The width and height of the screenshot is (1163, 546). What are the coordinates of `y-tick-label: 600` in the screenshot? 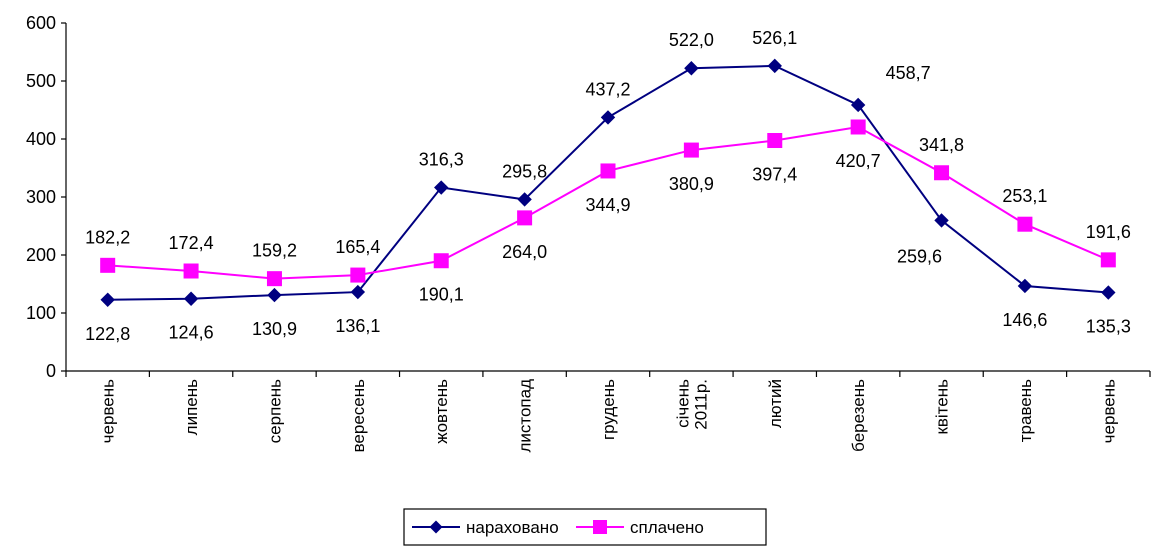 It's located at (41, 23).